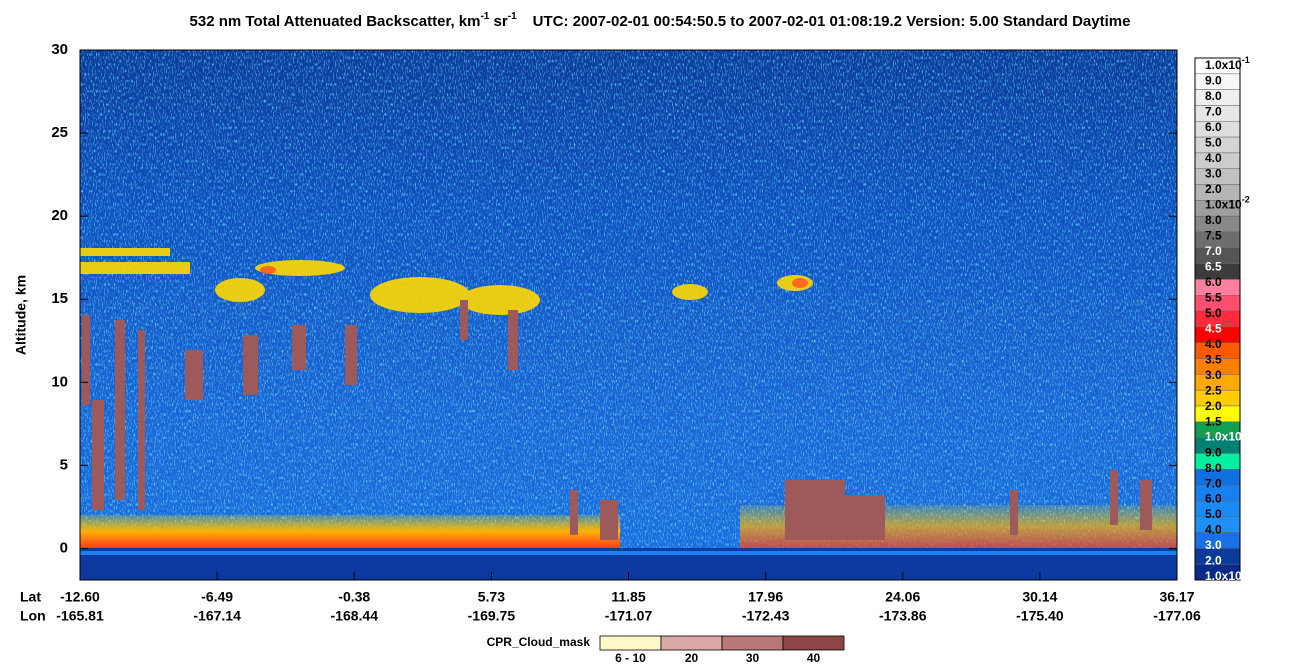  What do you see at coordinates (355, 616) in the screenshot?
I see `lon-label: -168.44` at bounding box center [355, 616].